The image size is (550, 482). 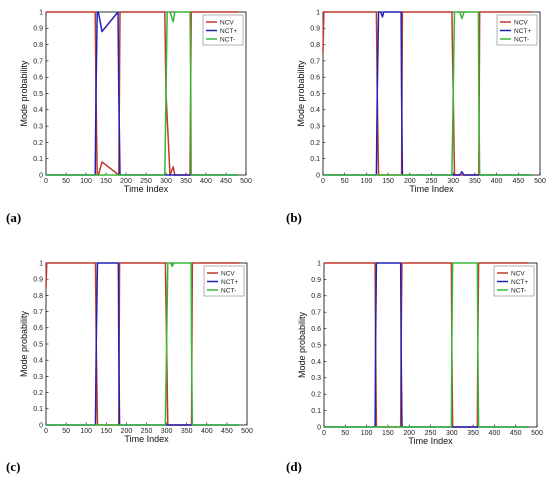 I want to click on y-tick-label-c-9: 0.9, so click(x=38, y=280).